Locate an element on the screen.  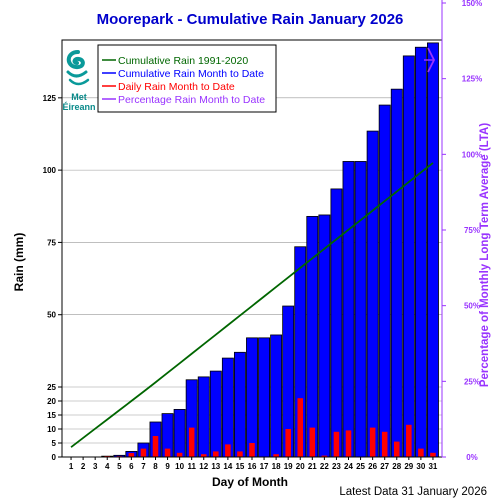
y-tick-label: 5 is located at coordinates (54, 443).